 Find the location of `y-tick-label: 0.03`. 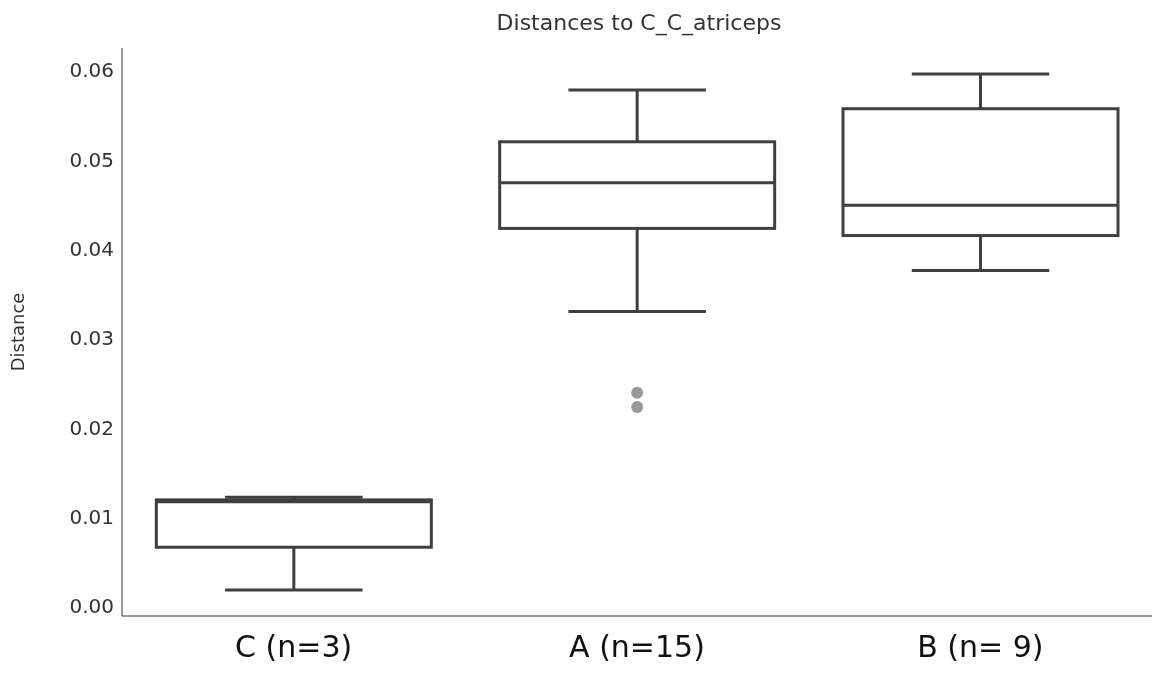

y-tick-label: 0.03 is located at coordinates (91, 338).